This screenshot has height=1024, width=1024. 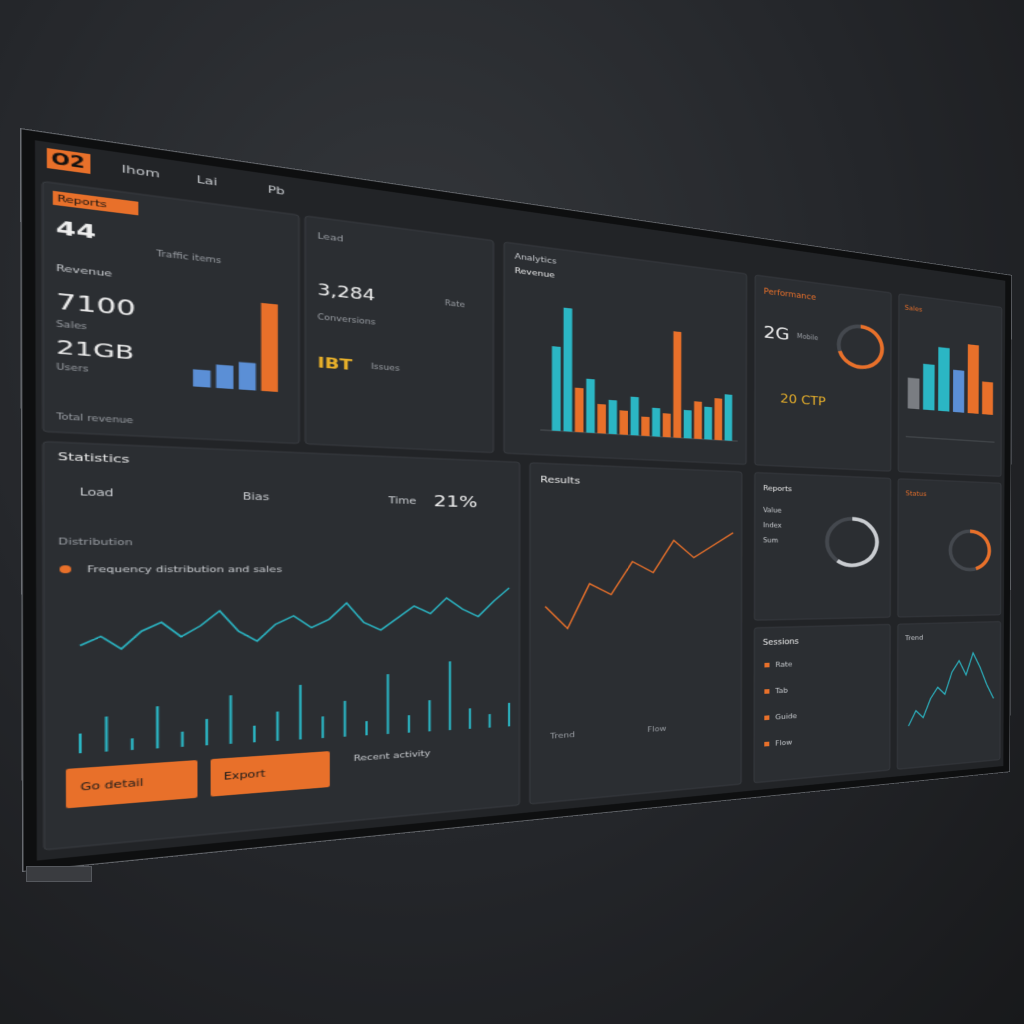 What do you see at coordinates (402, 501) in the screenshot?
I see `label: Time` at bounding box center [402, 501].